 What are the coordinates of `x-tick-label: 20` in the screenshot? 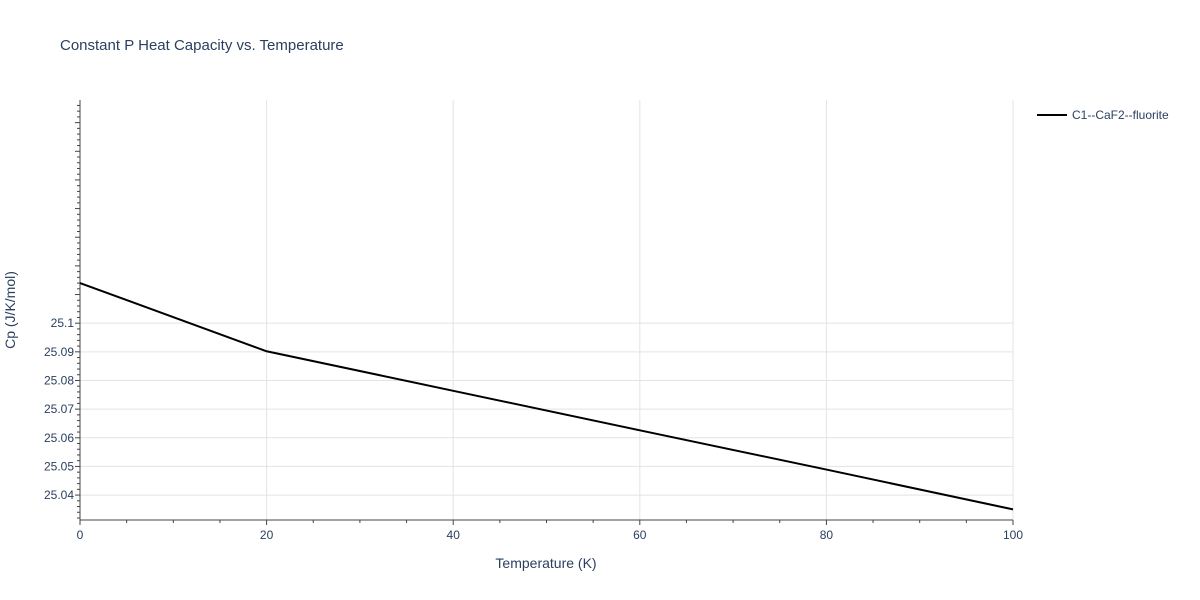 It's located at (267, 535).